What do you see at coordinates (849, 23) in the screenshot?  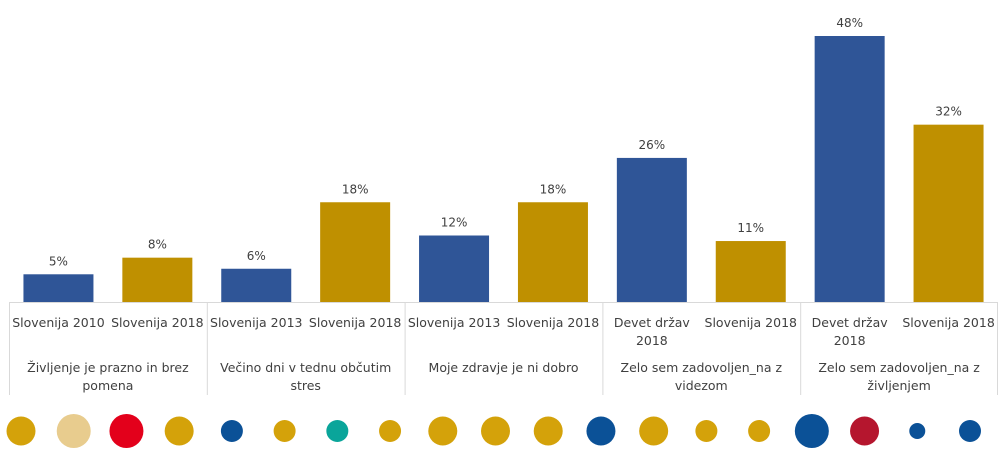 I see `data-label: 48%` at bounding box center [849, 23].